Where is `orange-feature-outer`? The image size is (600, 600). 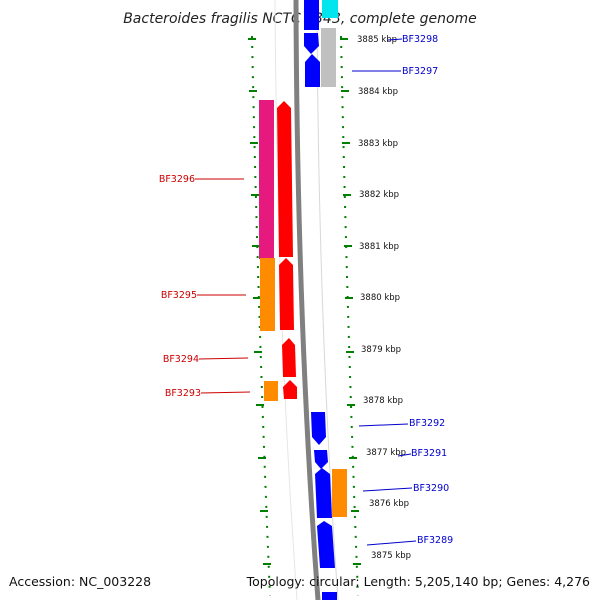
orange-feature-outer is located at coordinates (339, 493).